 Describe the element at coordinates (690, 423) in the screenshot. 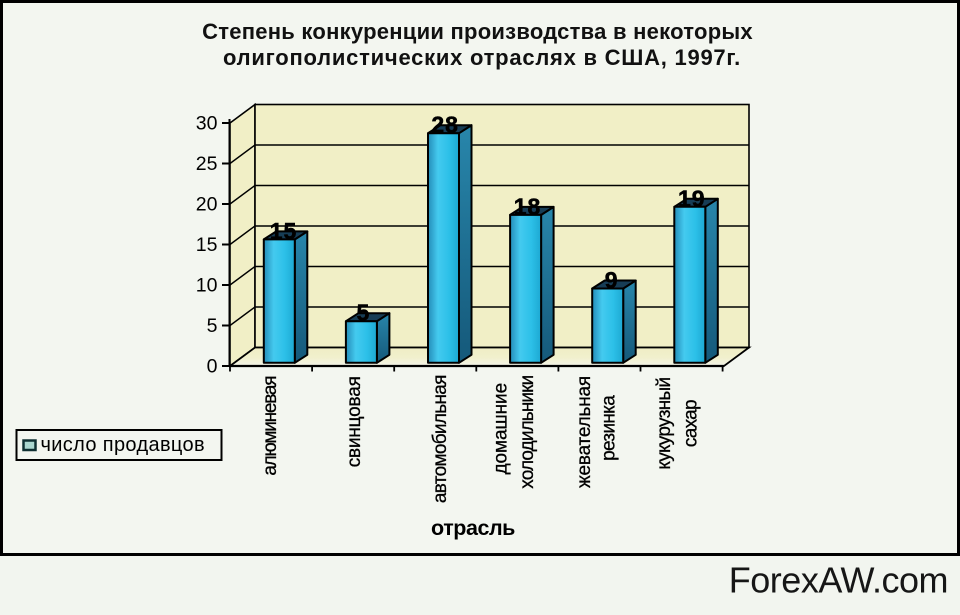

I see `svg-text: сахар` at that location.